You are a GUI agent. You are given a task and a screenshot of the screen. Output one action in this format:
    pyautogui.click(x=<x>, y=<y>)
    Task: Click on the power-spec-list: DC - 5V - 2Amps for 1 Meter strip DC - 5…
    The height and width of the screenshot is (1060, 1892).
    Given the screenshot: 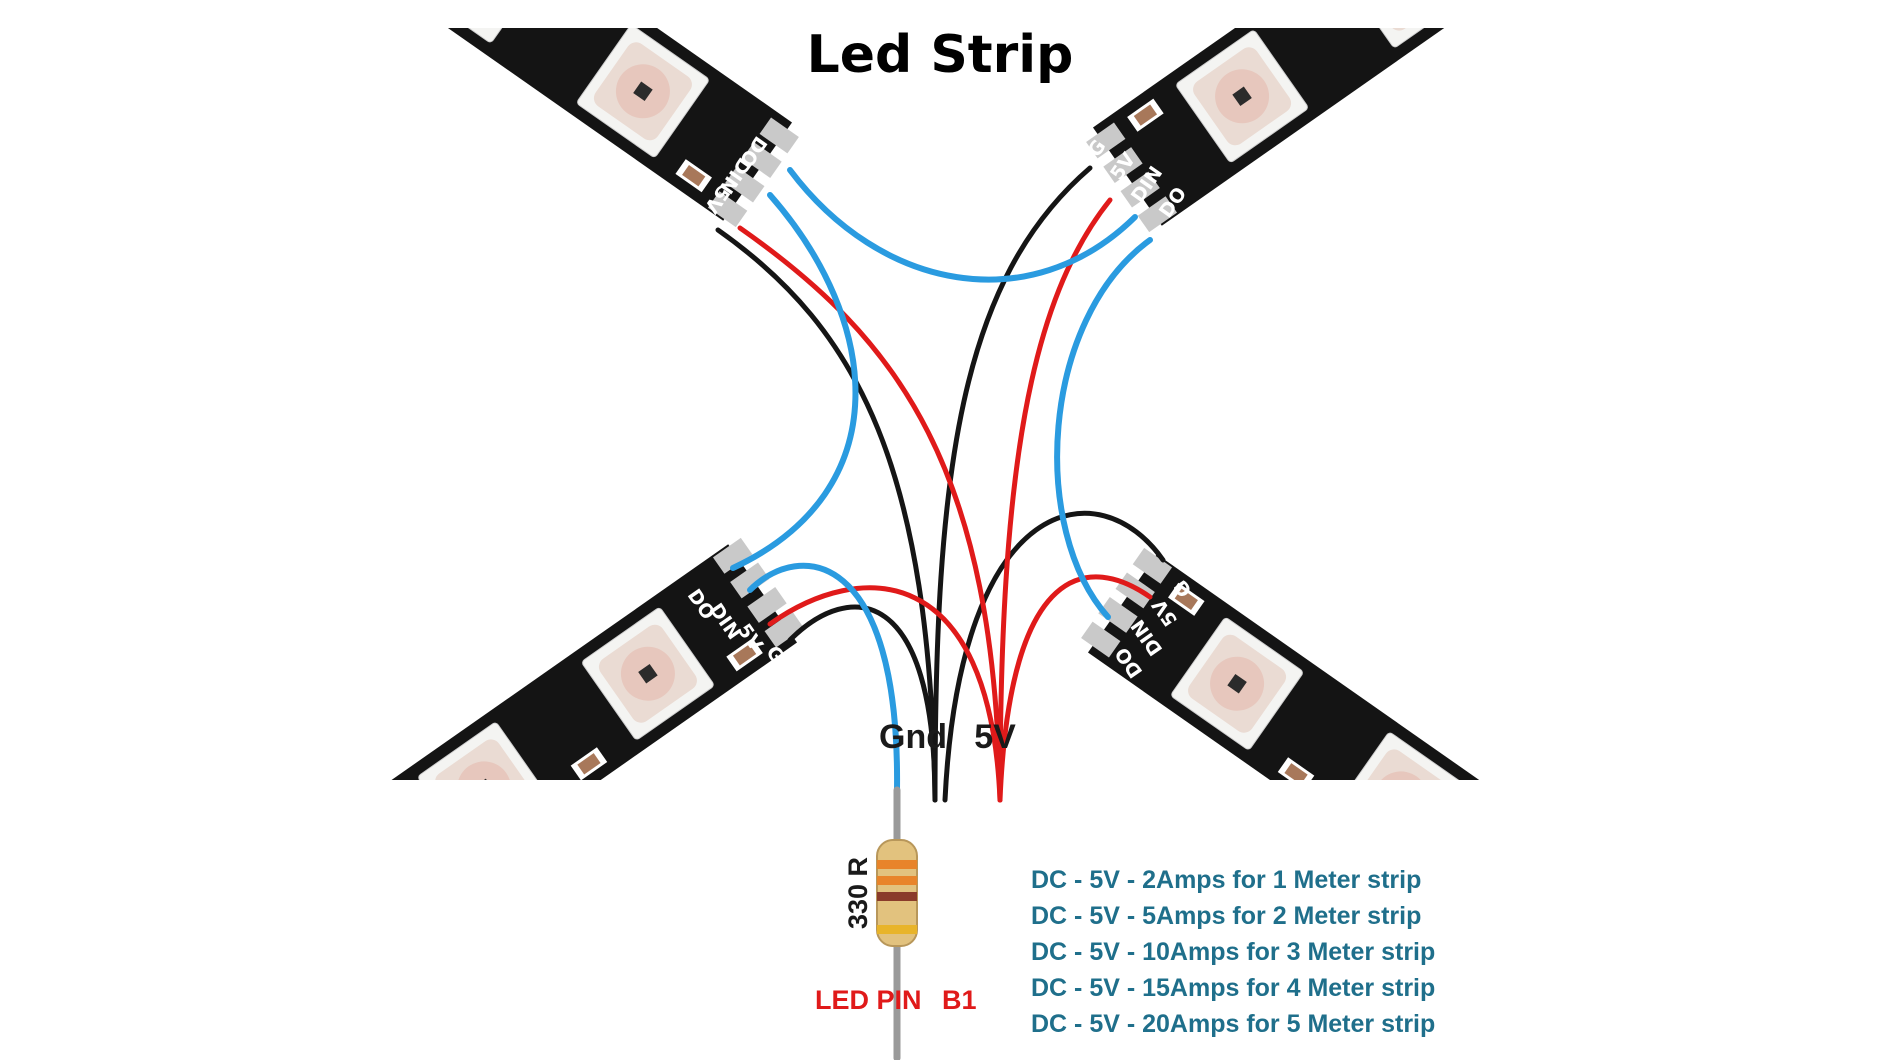 What is the action you would take?
    pyautogui.click(x=1233, y=952)
    